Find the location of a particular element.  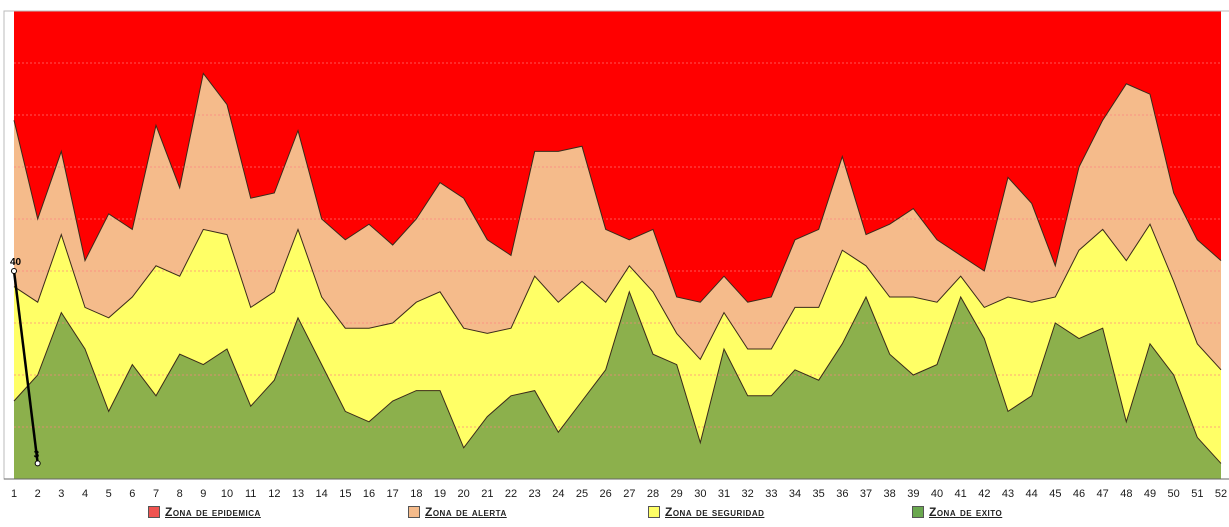

legend-swatch-seguridad is located at coordinates (654, 512).